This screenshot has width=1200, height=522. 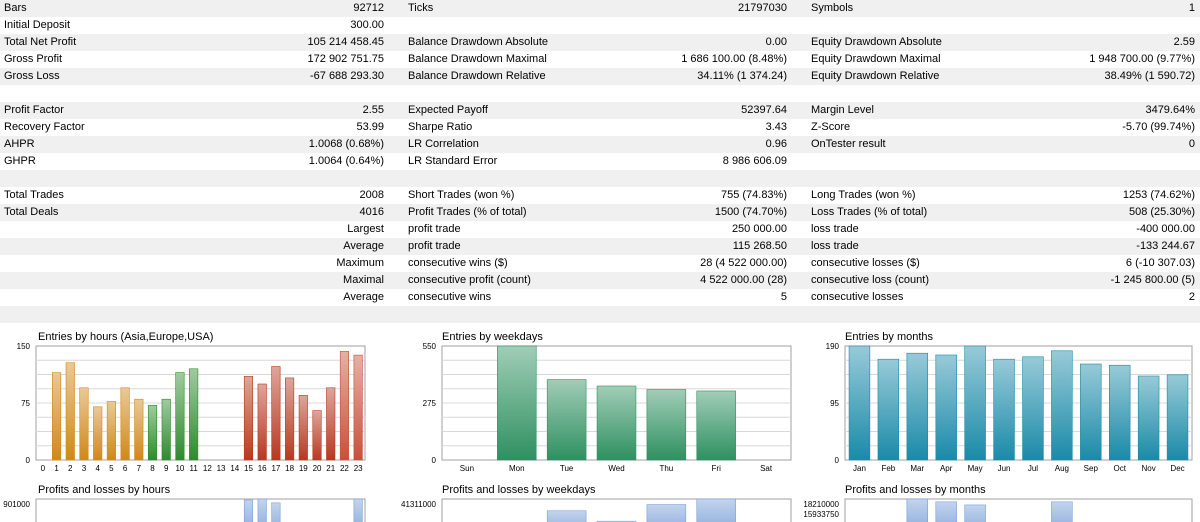 I want to click on stat-label: Balance Drawdown Relative, so click(x=477, y=76).